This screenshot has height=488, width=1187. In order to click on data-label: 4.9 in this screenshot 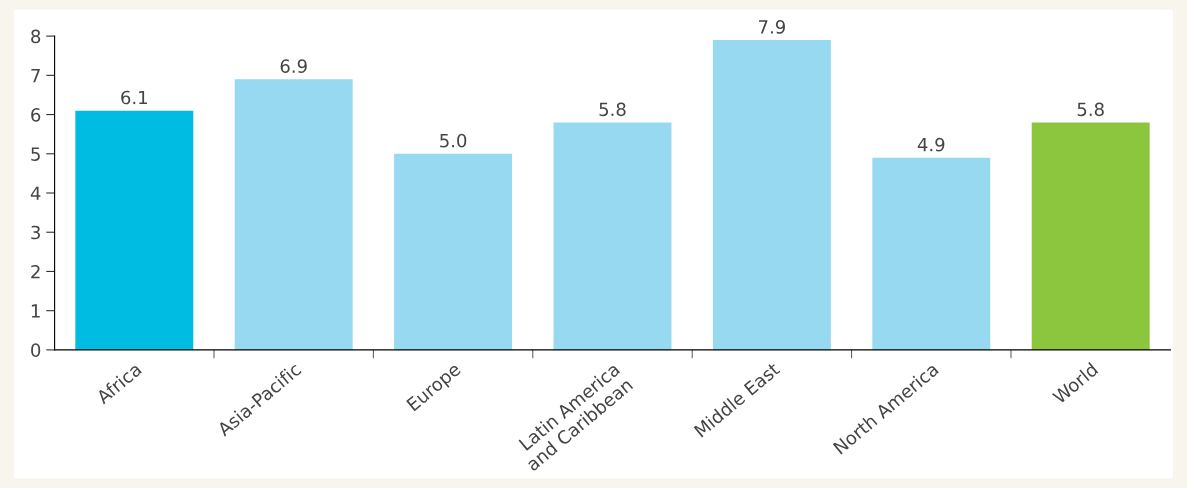, I will do `click(931, 144)`.